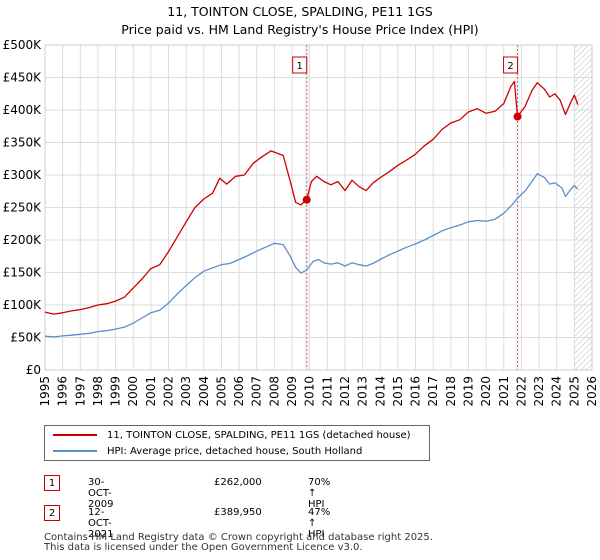  Describe the element at coordinates (238, 482) in the screenshot. I see `sale-price: £262,000` at that location.